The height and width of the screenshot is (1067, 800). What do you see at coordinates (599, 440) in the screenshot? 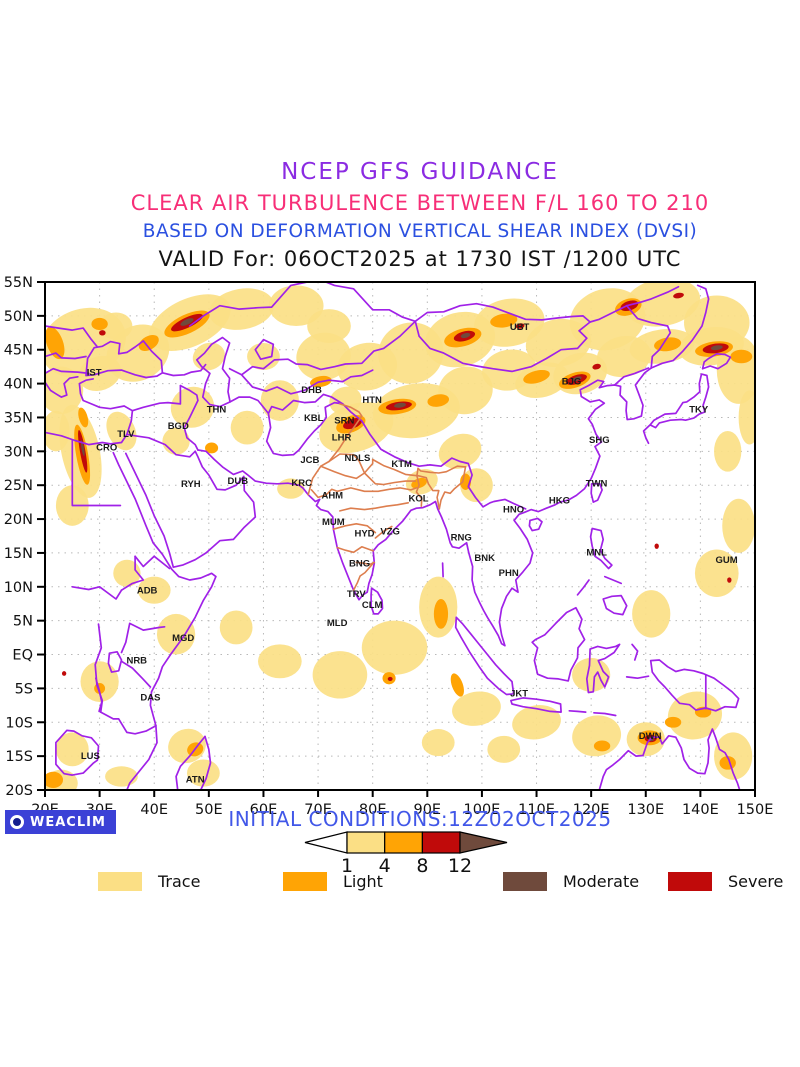
I see `city-label-SHG: SHG` at bounding box center [599, 440].